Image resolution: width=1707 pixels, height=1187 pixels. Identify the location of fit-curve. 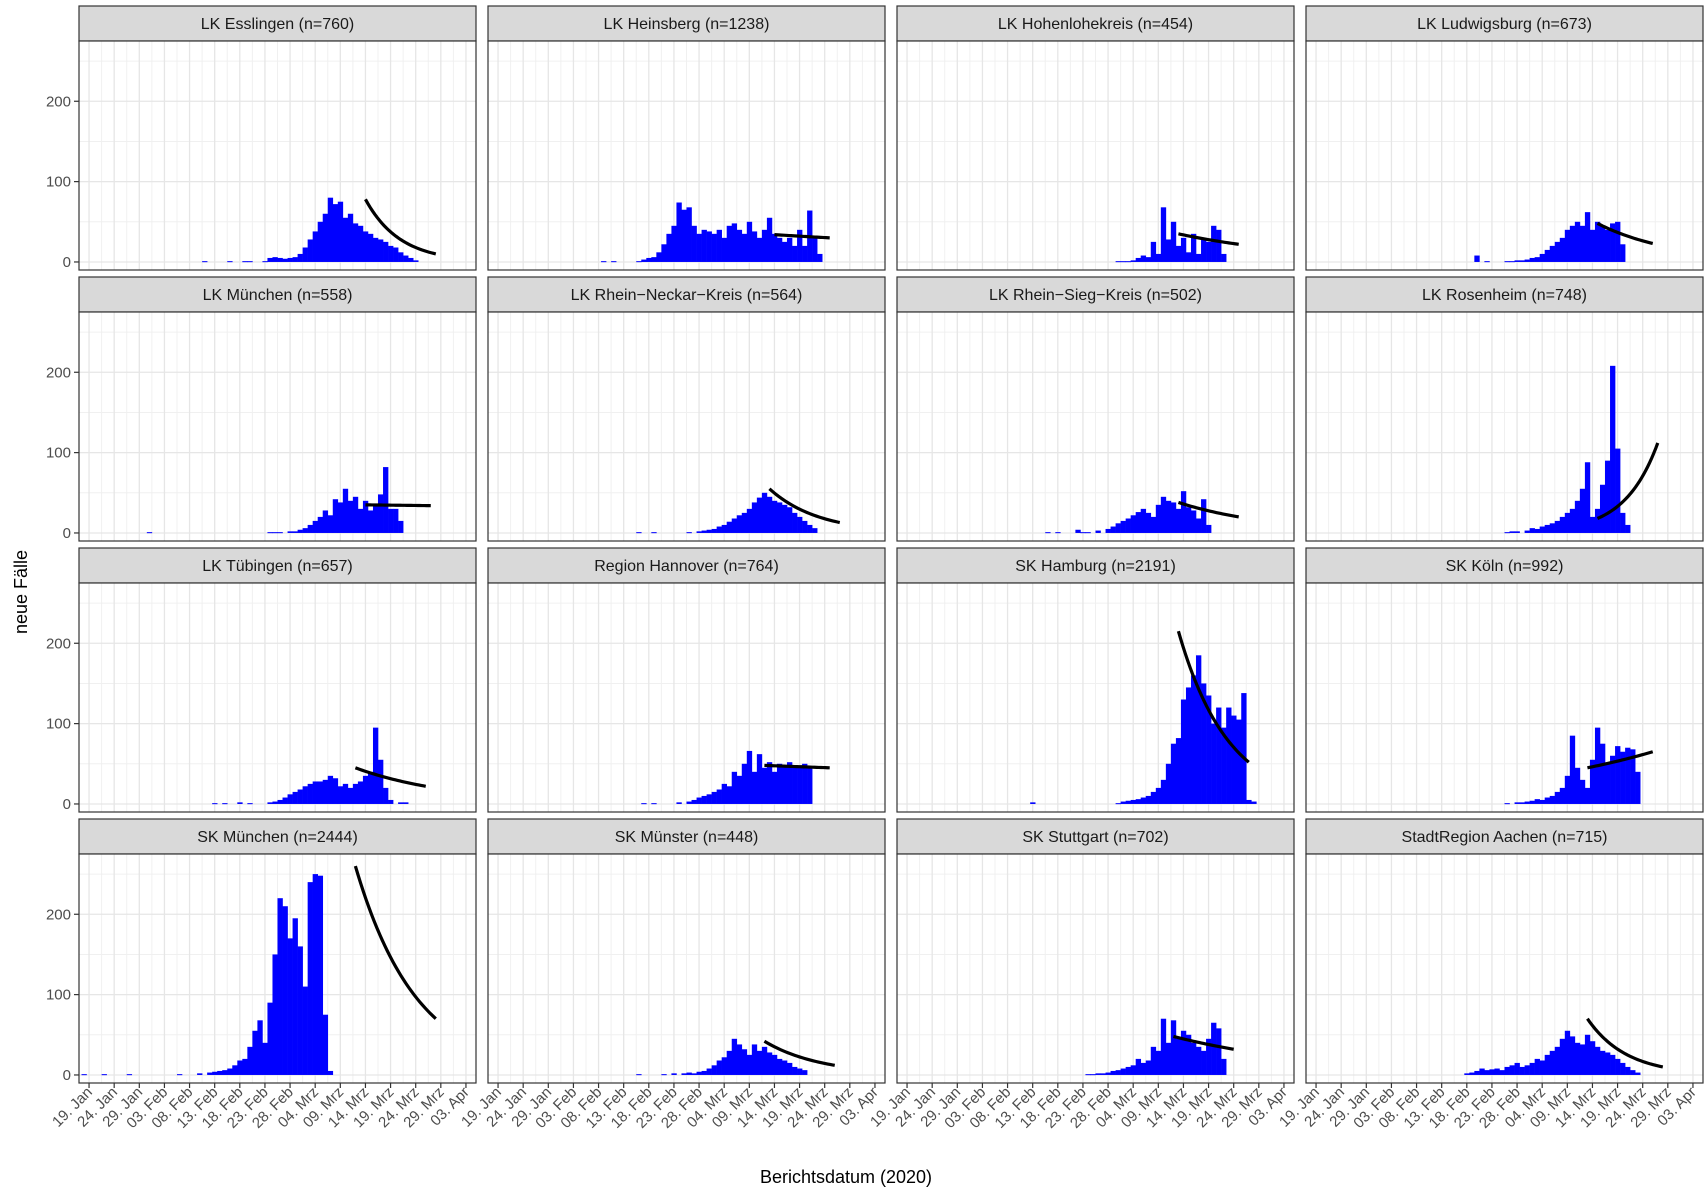
(799, 1053).